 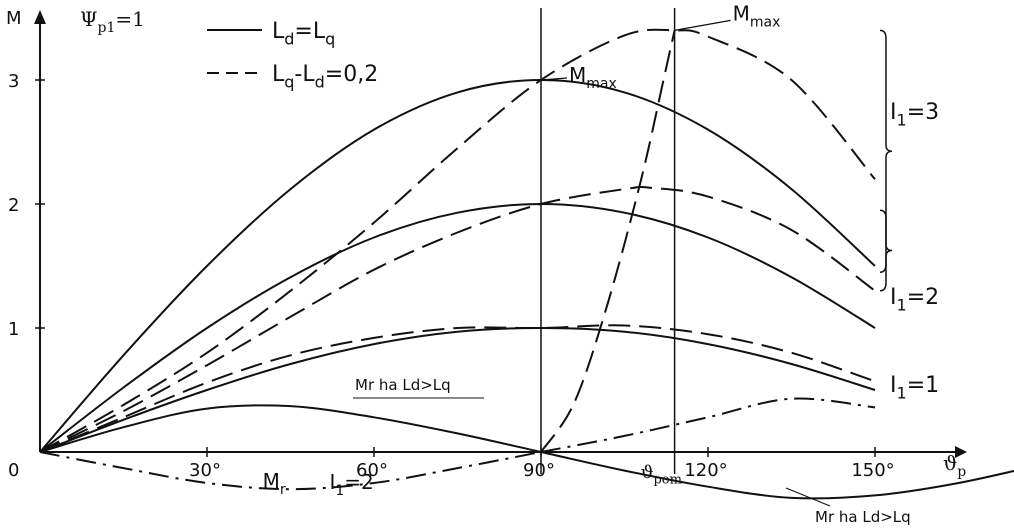 I want to click on annotation-mr-upper: Mr ha Ld>Lq, so click(x=403, y=385).